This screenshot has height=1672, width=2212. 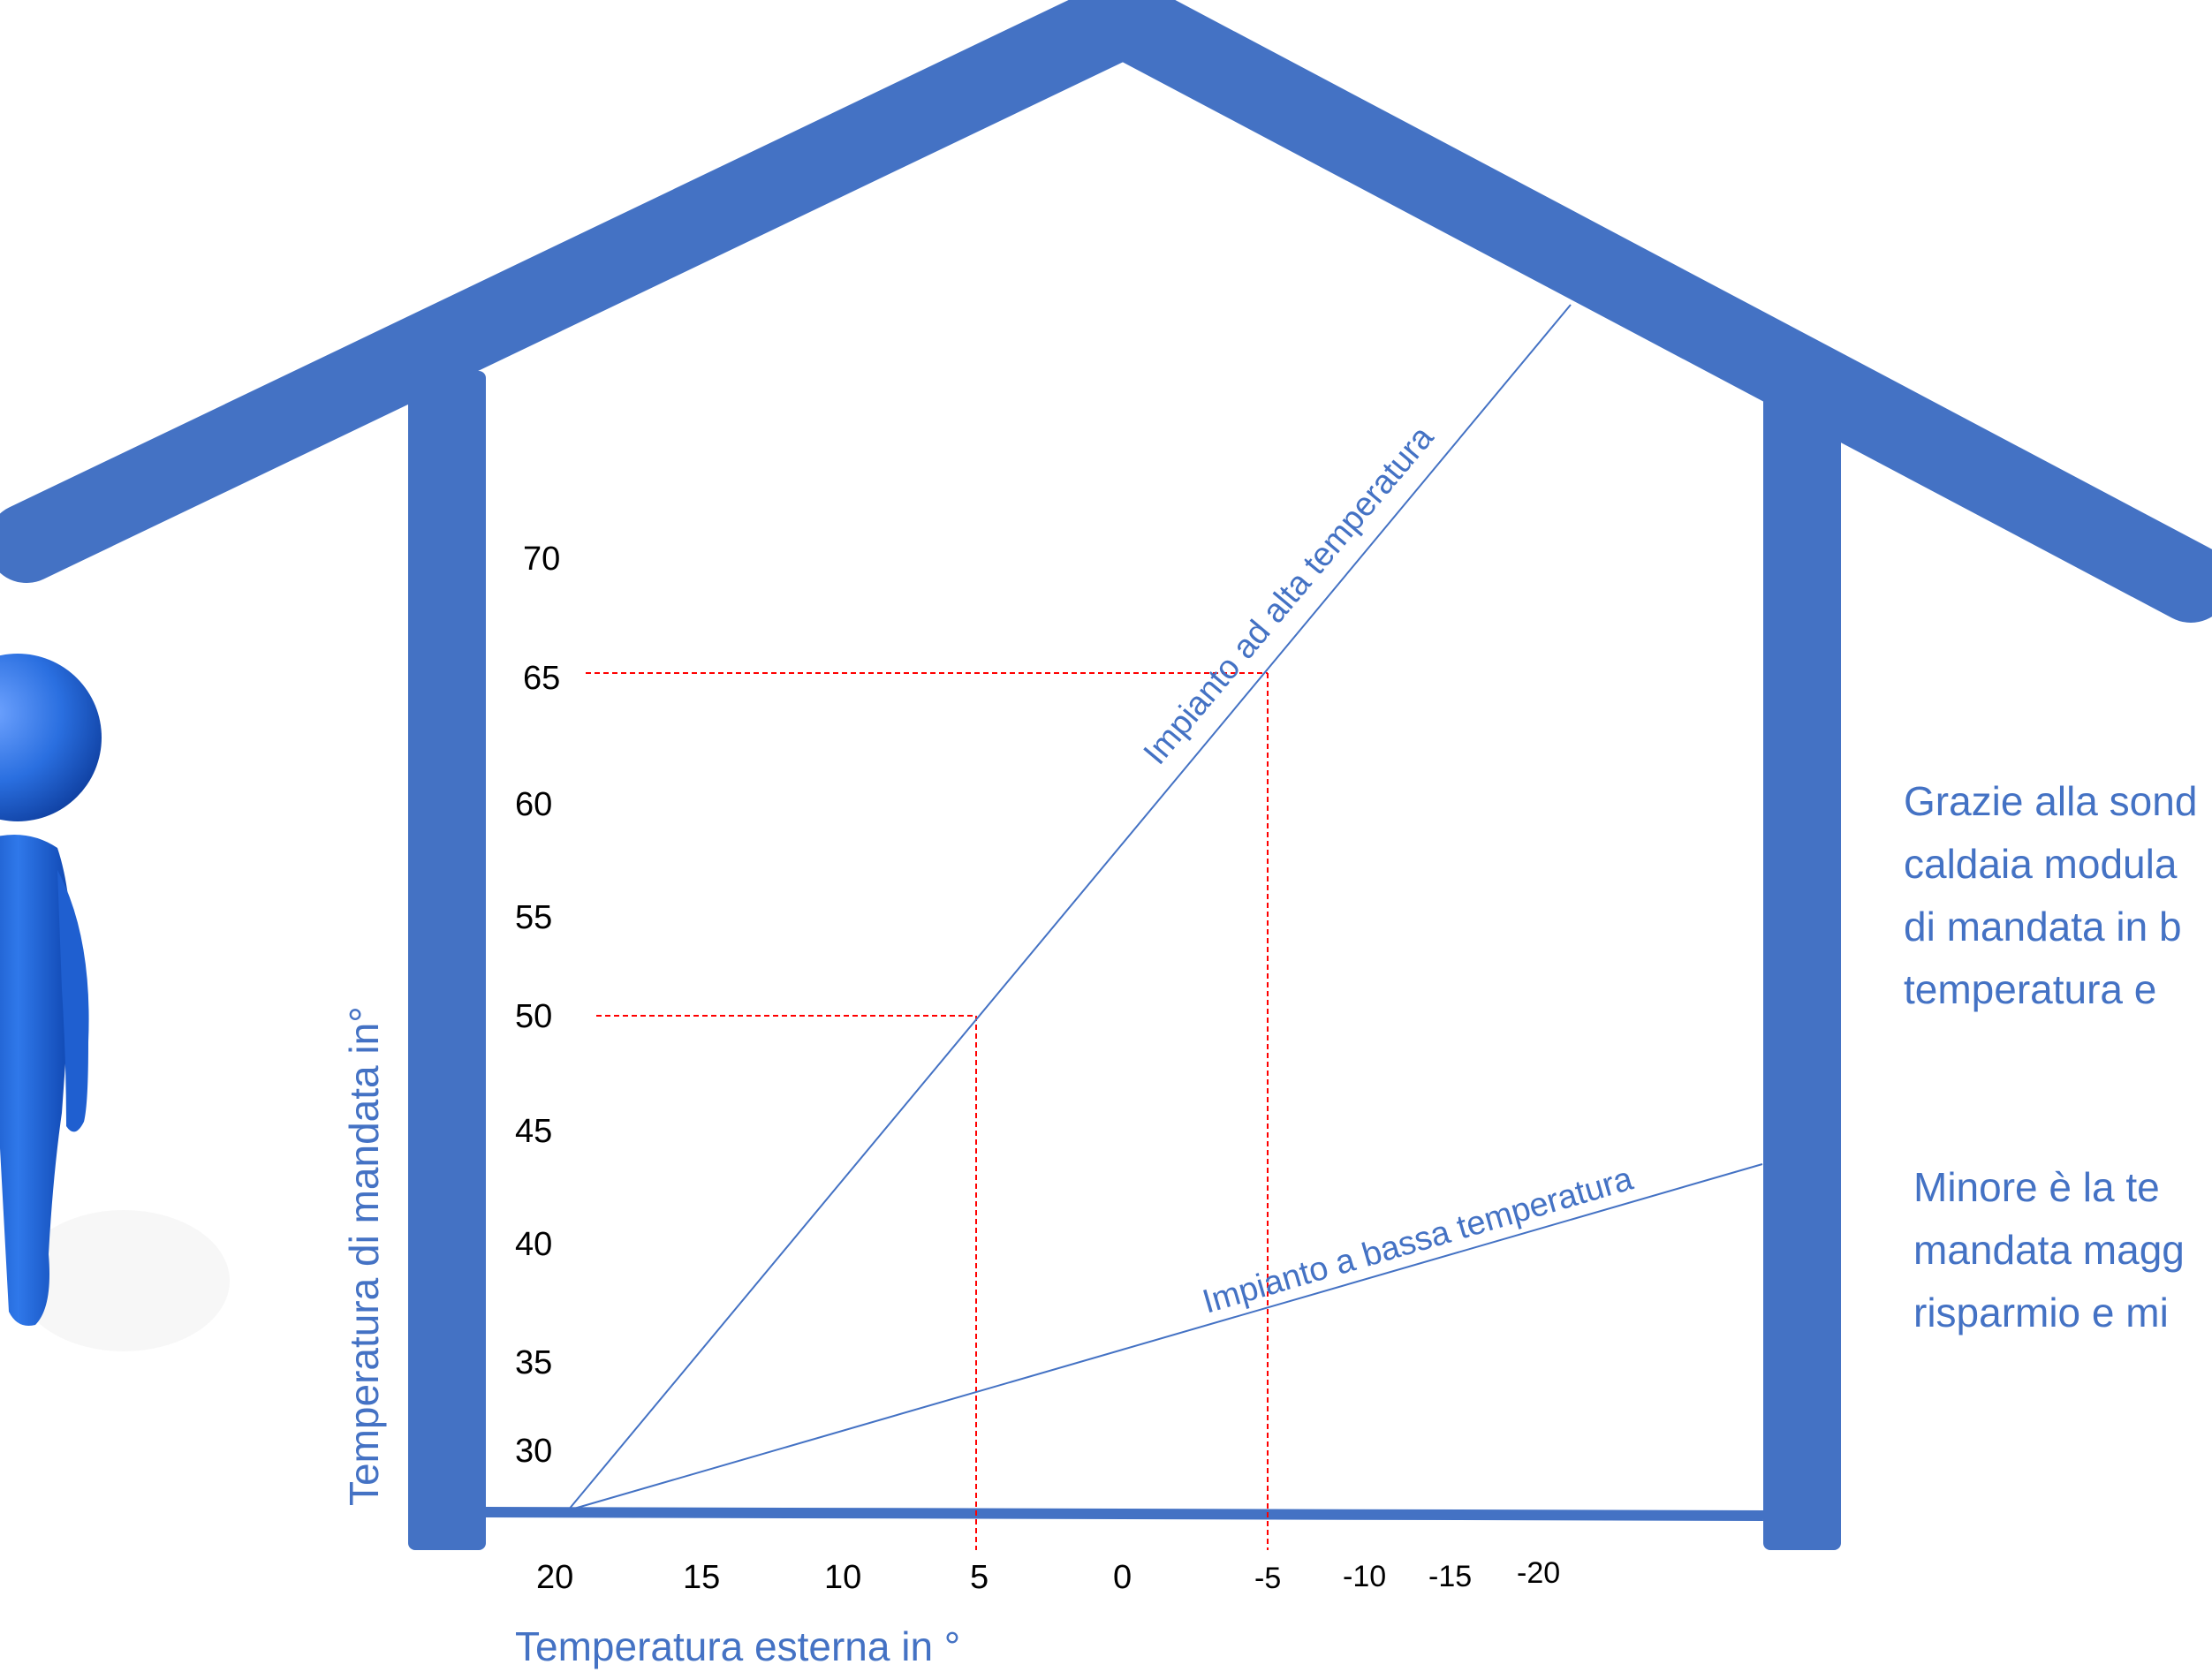 What do you see at coordinates (1538, 1573) in the screenshot?
I see `x-tick-label: -20` at bounding box center [1538, 1573].